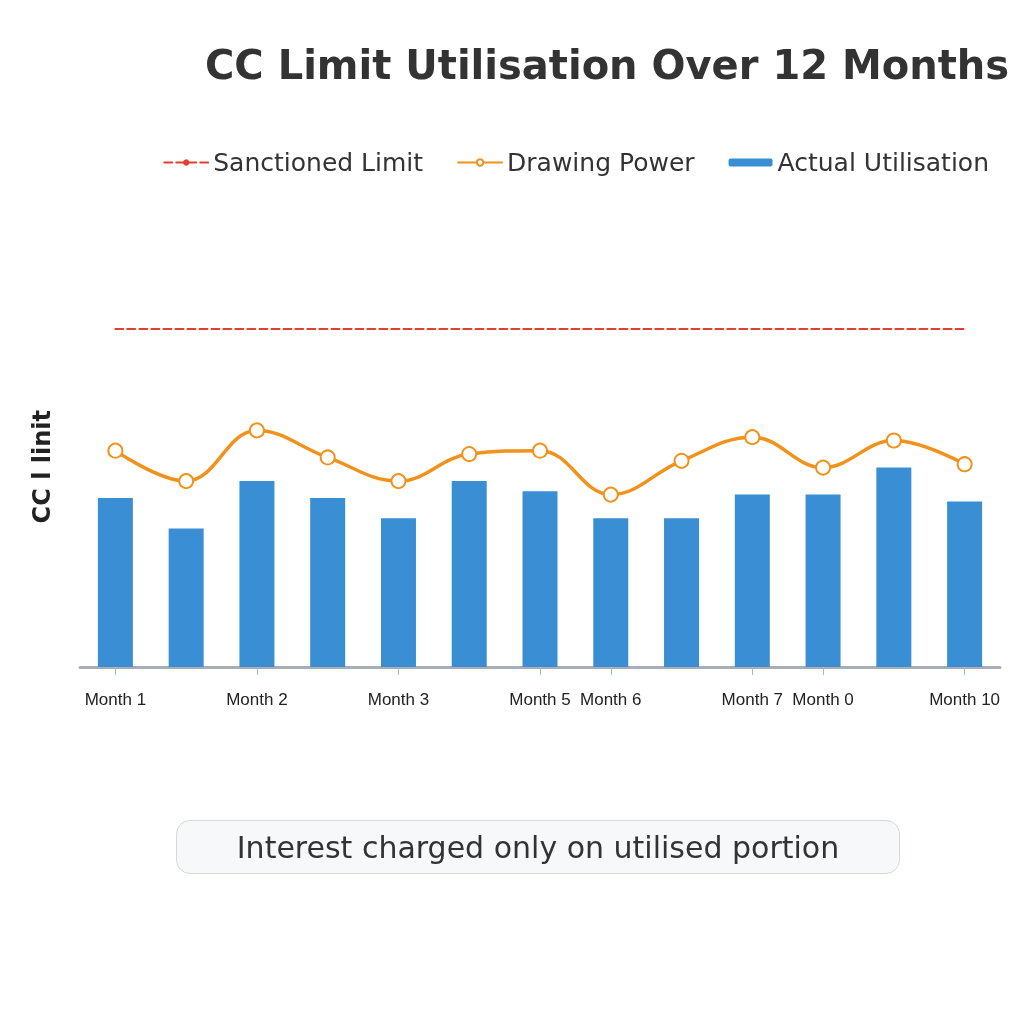  What do you see at coordinates (42, 467) in the screenshot?
I see `y-axis-title: CC l linit` at bounding box center [42, 467].